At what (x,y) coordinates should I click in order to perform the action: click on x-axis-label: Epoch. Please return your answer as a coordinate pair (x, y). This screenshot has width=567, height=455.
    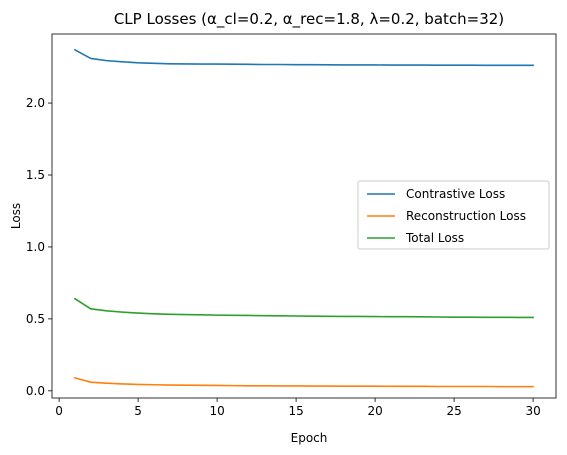
    Looking at the image, I should click on (309, 438).